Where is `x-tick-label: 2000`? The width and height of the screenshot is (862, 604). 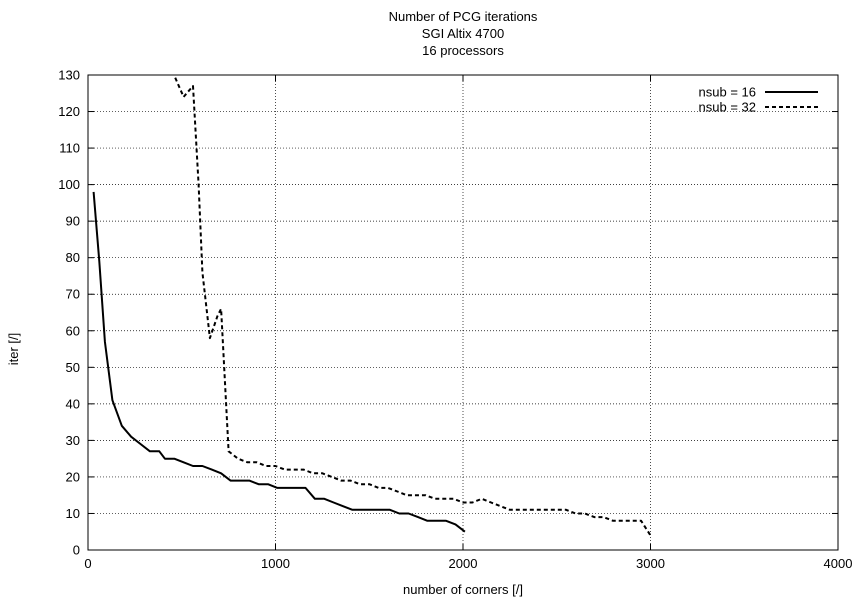
x-tick-label: 2000 is located at coordinates (463, 563).